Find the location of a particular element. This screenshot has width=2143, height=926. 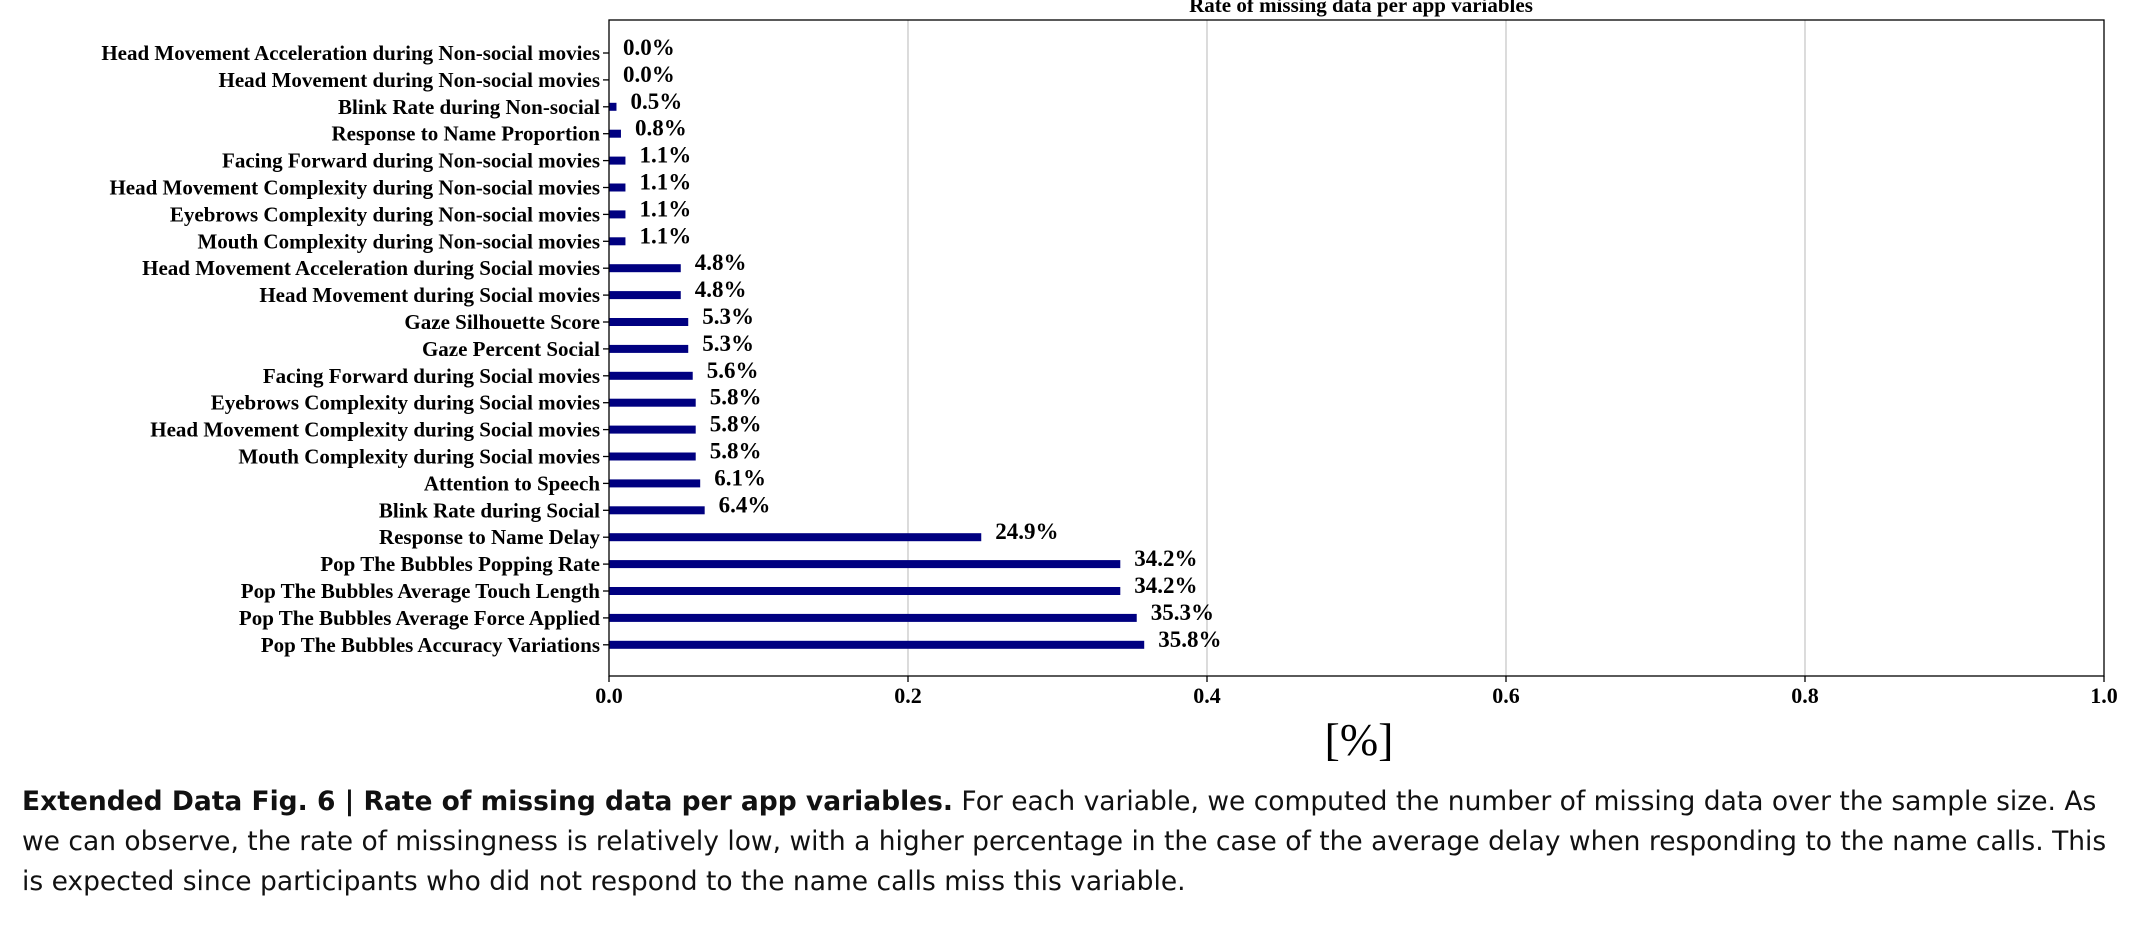

x-tick-label: 0.4 is located at coordinates (1207, 695).